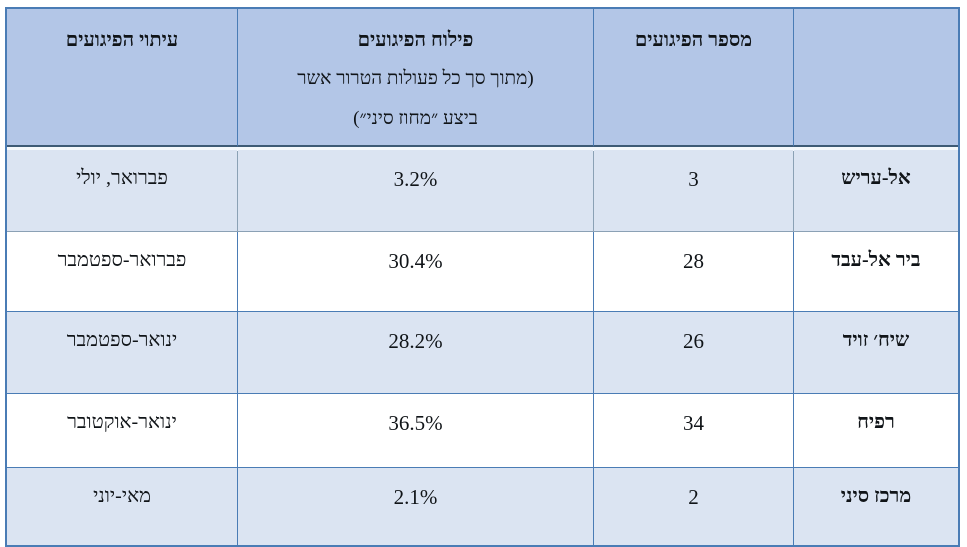  What do you see at coordinates (122, 189) in the screenshot?
I see `cell-timing: פברואר, יולי` at bounding box center [122, 189].